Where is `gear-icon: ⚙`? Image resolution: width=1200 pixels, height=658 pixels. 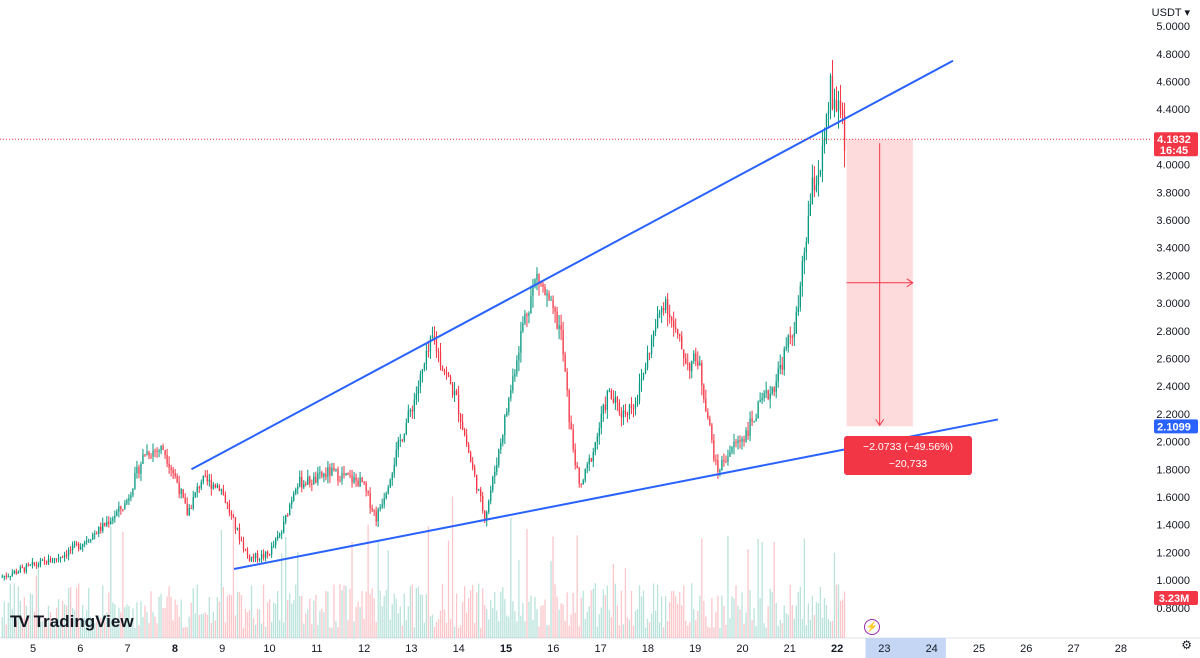
gear-icon: ⚙ is located at coordinates (1186, 645).